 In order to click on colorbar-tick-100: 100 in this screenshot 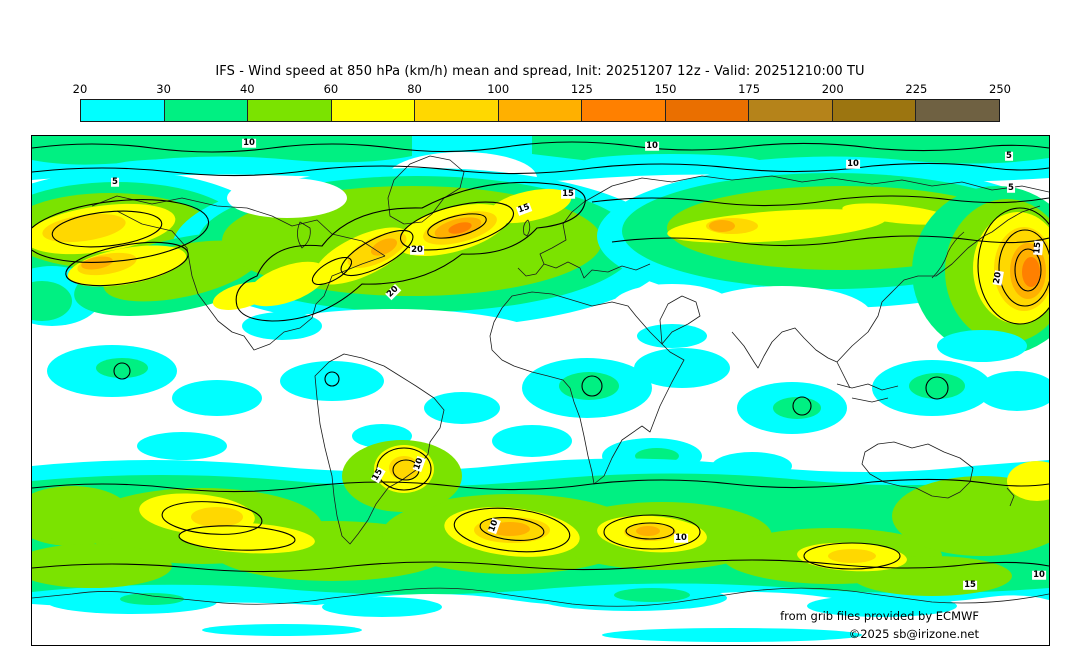, I will do `click(498, 89)`.